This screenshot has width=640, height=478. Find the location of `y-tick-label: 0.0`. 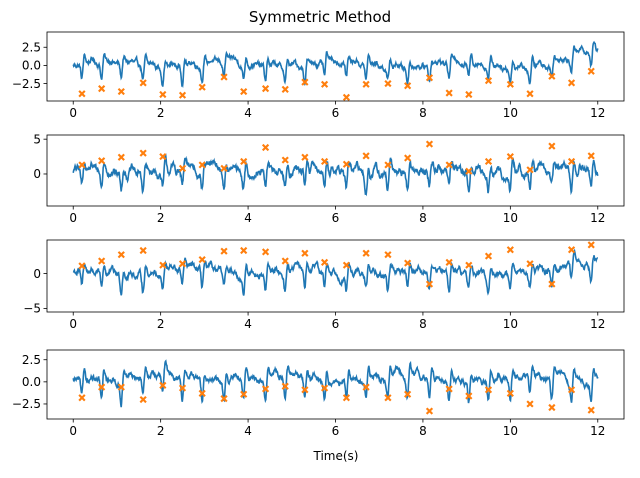

y-tick-label: 0.0 is located at coordinates (31, 382).